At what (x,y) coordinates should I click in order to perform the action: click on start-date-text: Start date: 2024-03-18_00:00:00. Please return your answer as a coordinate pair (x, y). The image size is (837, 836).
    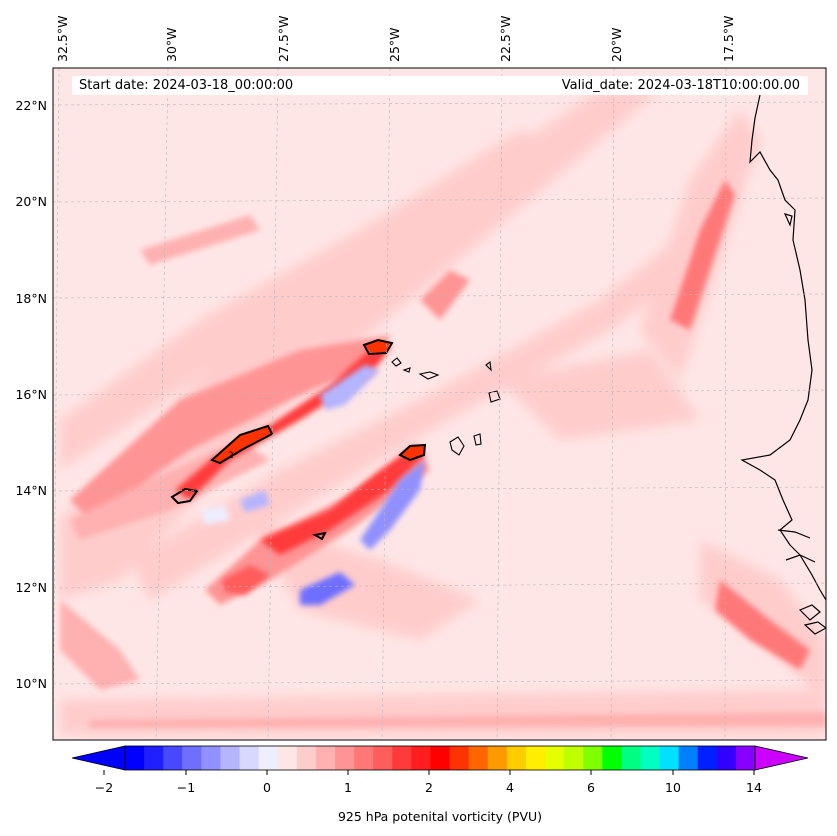
    Looking at the image, I should click on (186, 85).